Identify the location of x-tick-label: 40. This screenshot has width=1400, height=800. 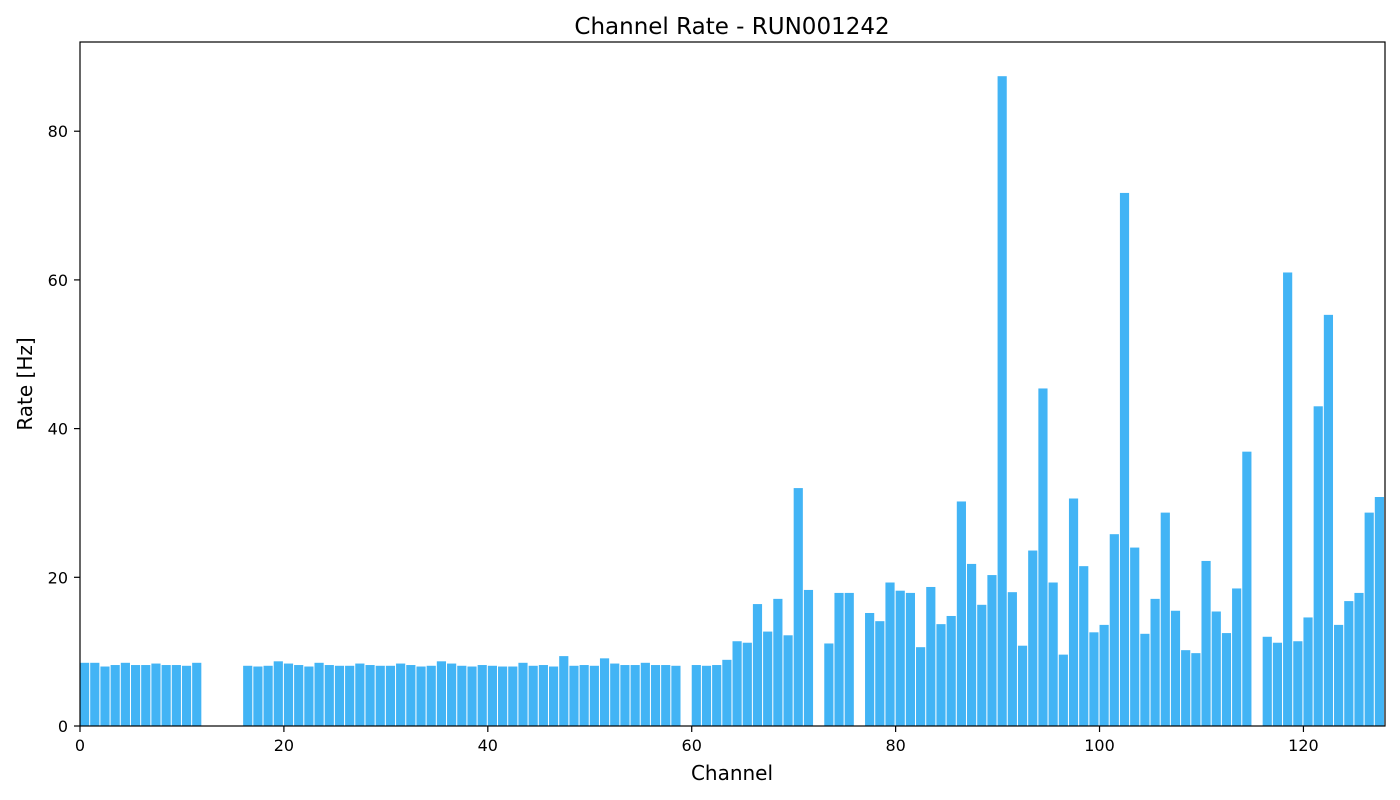
(488, 745).